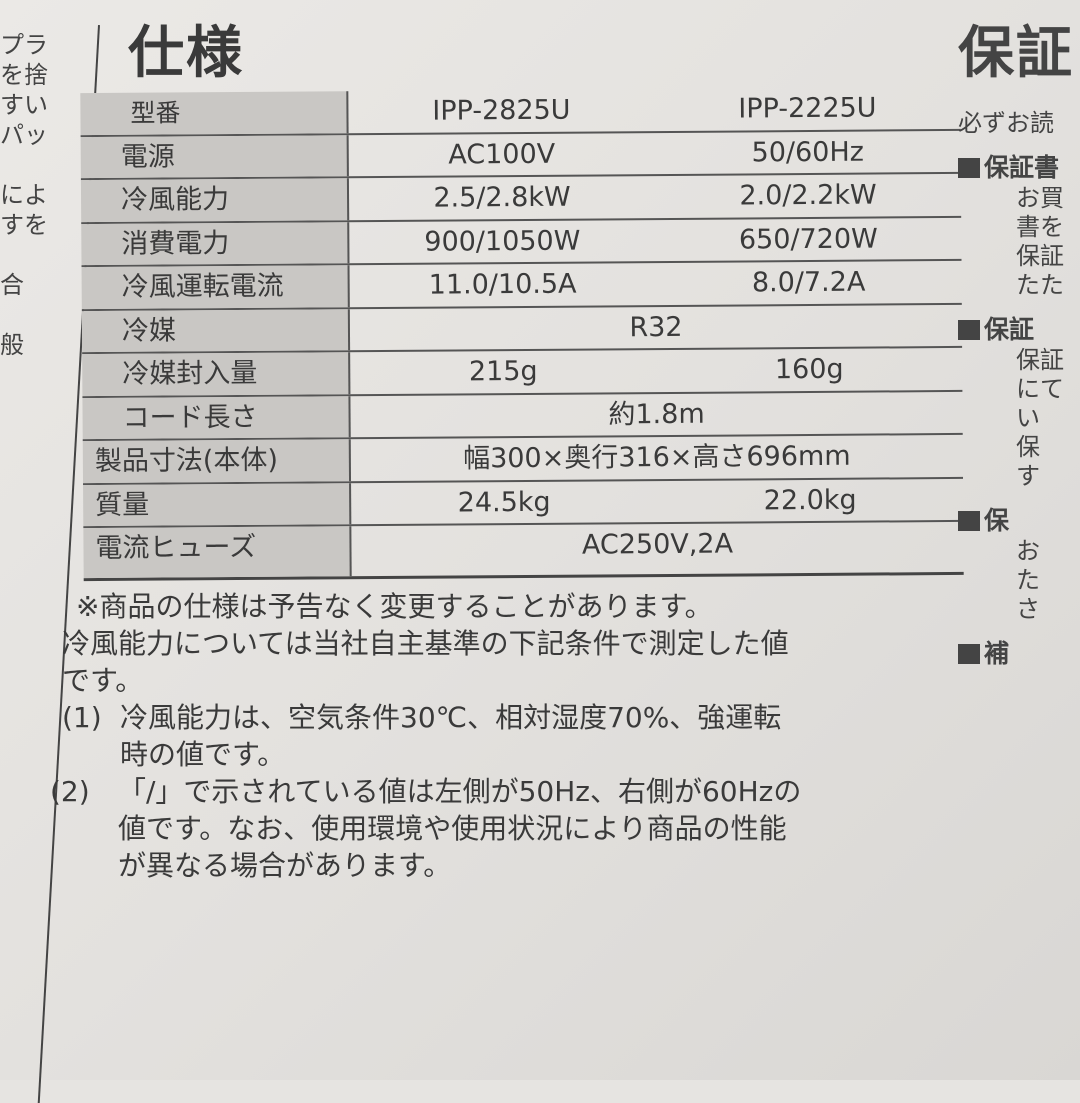  What do you see at coordinates (1028, 476) in the screenshot?
I see `warranty-text: す` at bounding box center [1028, 476].